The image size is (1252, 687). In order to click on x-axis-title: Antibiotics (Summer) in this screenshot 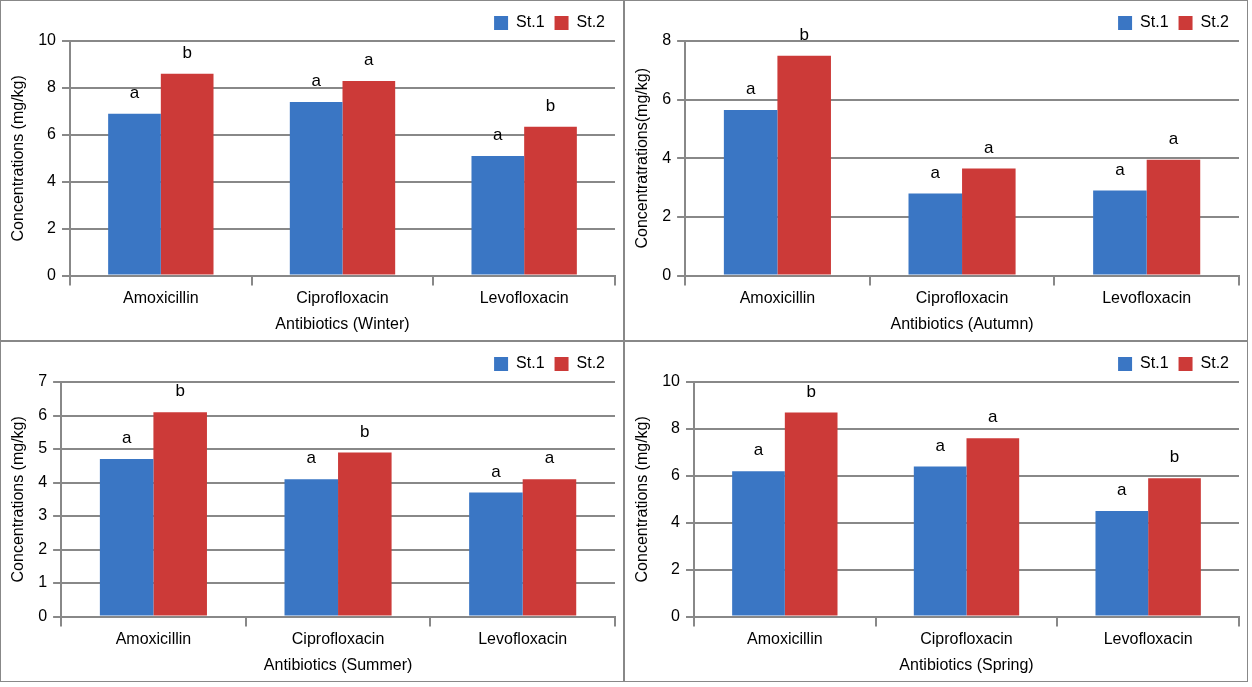, I will do `click(338, 664)`.